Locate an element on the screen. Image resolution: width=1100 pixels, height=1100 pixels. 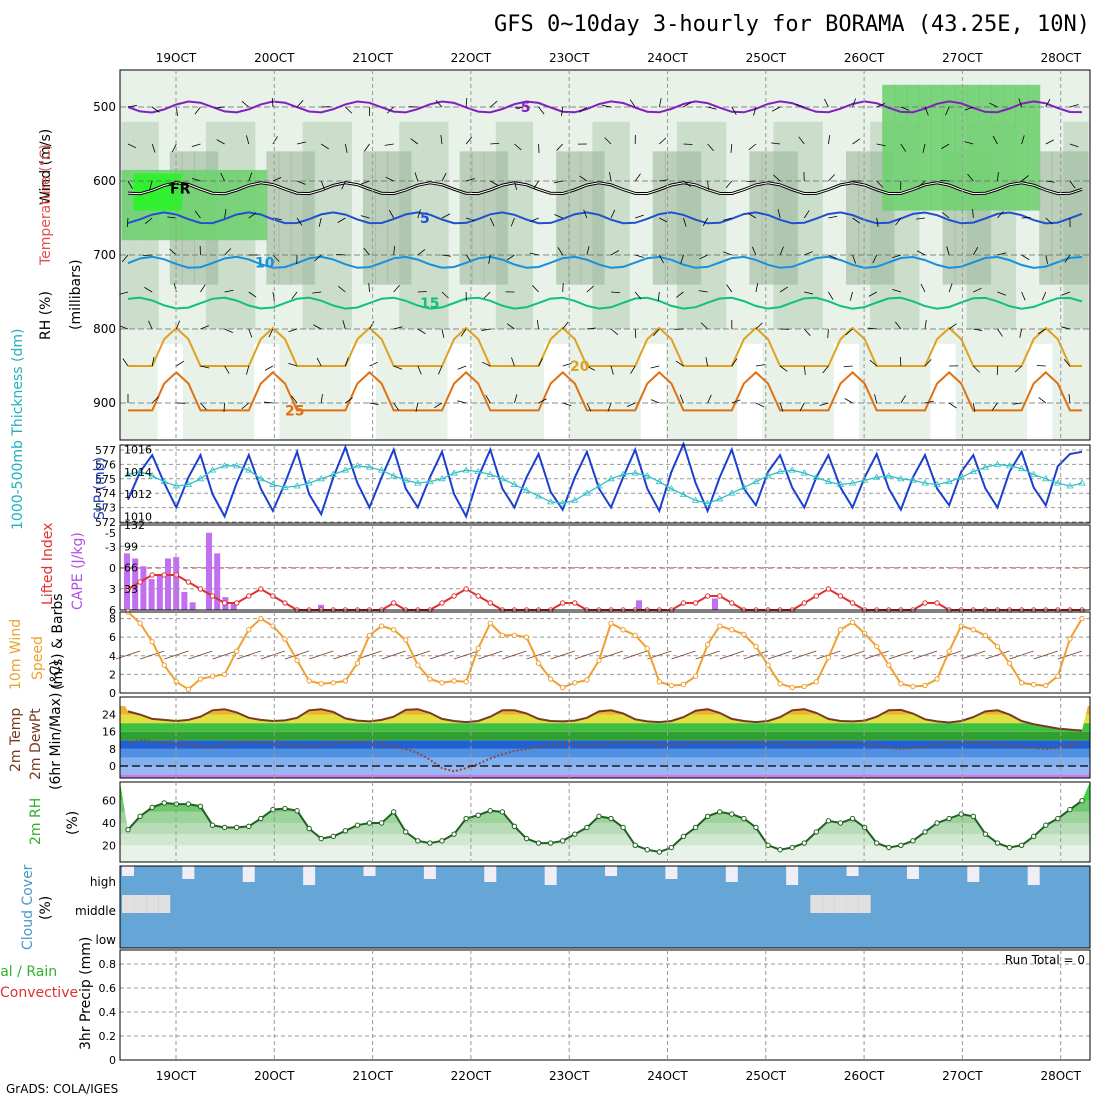
label-temperature: Temperature (°C) is located at coordinates (46, 205).